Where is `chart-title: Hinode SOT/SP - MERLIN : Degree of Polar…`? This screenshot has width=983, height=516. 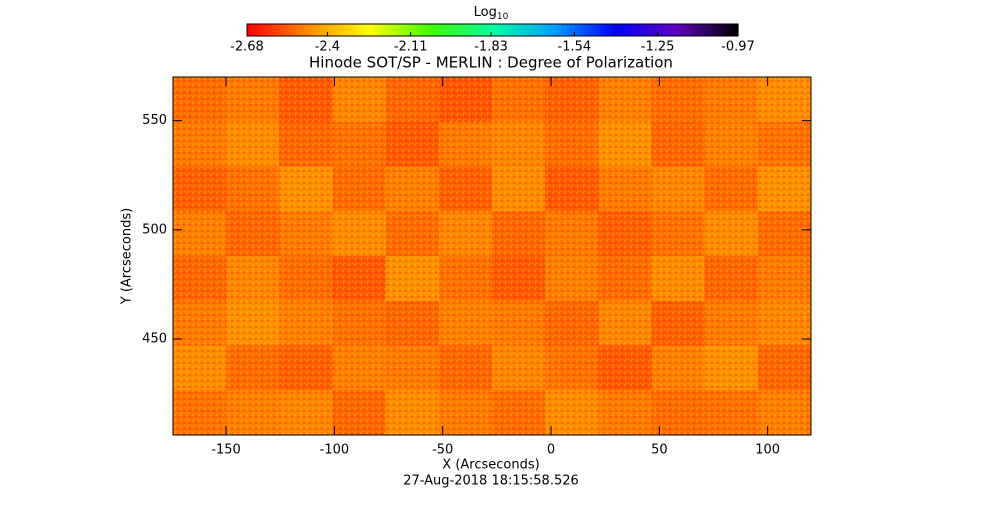
chart-title: Hinode SOT/SP - MERLIN : Degree of Polar… is located at coordinates (491, 63).